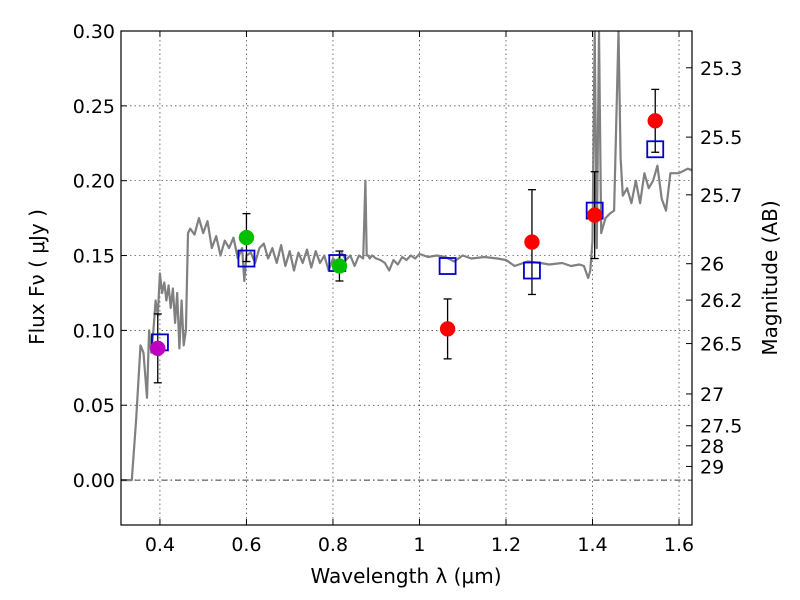  What do you see at coordinates (160, 545) in the screenshot?
I see `x-tick-label: 0.4` at bounding box center [160, 545].